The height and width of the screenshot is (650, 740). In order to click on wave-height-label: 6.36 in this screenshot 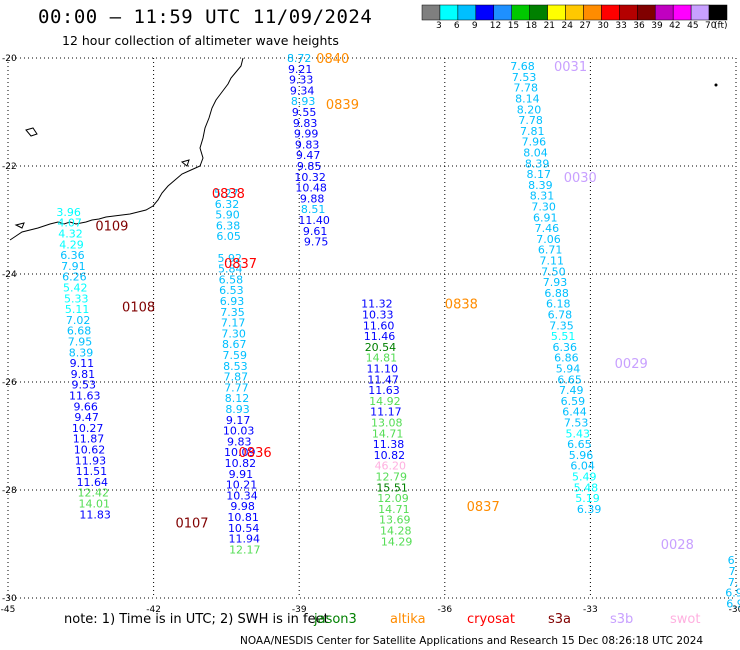, I will do `click(564, 347)`.